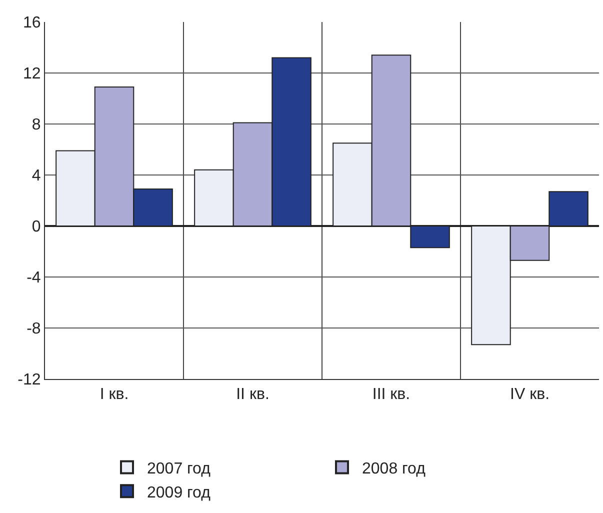 The image size is (603, 513). What do you see at coordinates (36, 227) in the screenshot?
I see `y-tick-label: 0` at bounding box center [36, 227].